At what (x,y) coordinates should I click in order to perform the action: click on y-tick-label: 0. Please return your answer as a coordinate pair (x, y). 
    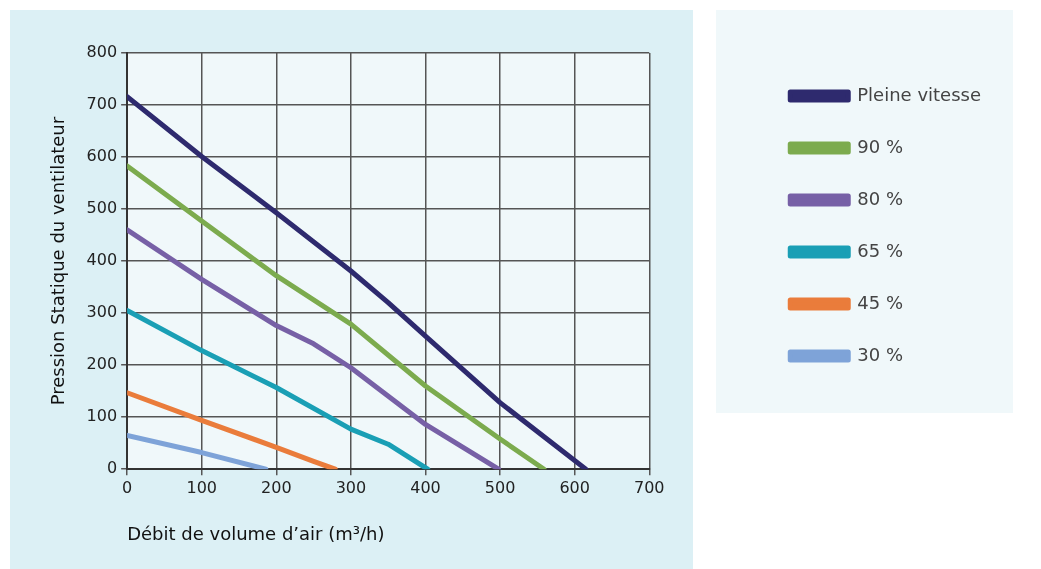
    Looking at the image, I should click on (112, 468).